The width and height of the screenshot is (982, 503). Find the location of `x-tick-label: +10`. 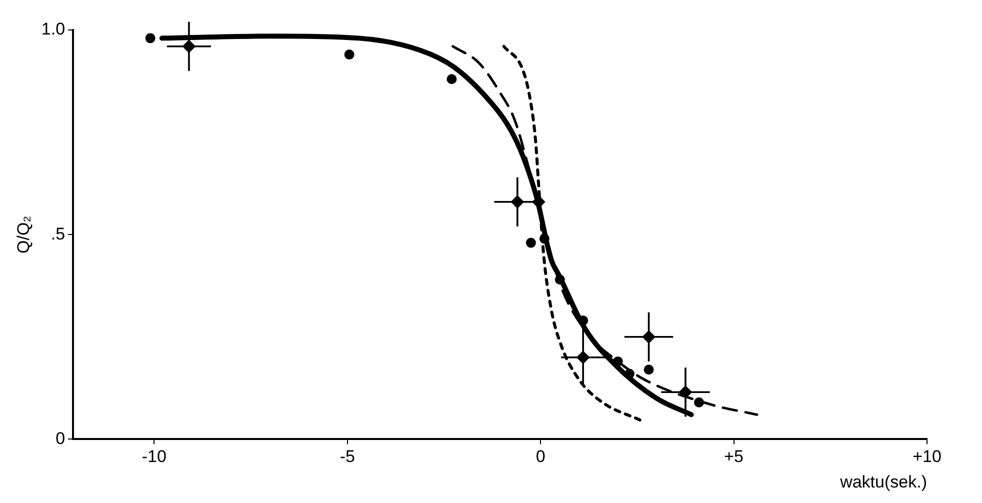

x-tick-label: +10 is located at coordinates (927, 456).